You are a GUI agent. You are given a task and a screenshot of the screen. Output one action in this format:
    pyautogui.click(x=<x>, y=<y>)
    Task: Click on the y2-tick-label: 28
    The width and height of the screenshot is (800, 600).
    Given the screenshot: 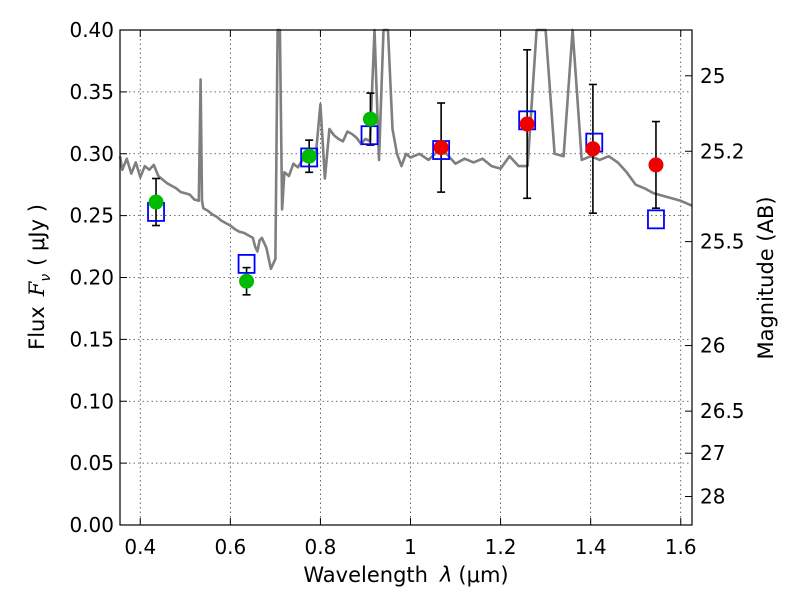 What is the action you would take?
    pyautogui.click(x=712, y=497)
    